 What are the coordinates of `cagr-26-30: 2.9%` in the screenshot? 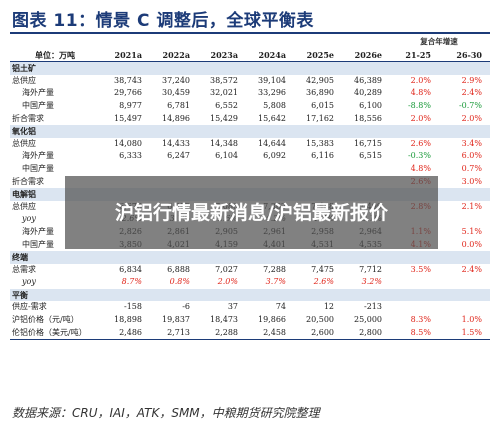 It's located at (471, 80).